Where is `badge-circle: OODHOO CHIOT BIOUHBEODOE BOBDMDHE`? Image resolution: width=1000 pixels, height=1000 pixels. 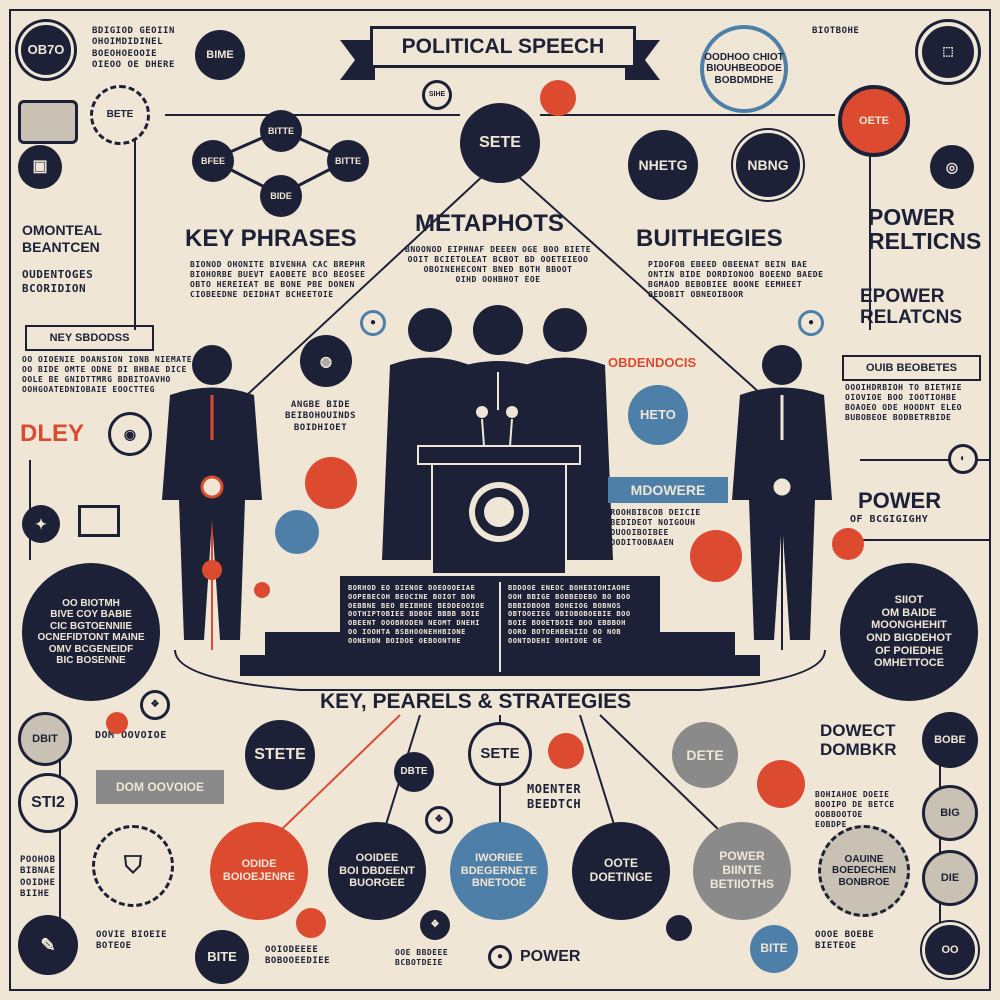
badge-circle: OODHOO CHIOT BIOUHBEODOE BOBDMDHE is located at coordinates (744, 69).